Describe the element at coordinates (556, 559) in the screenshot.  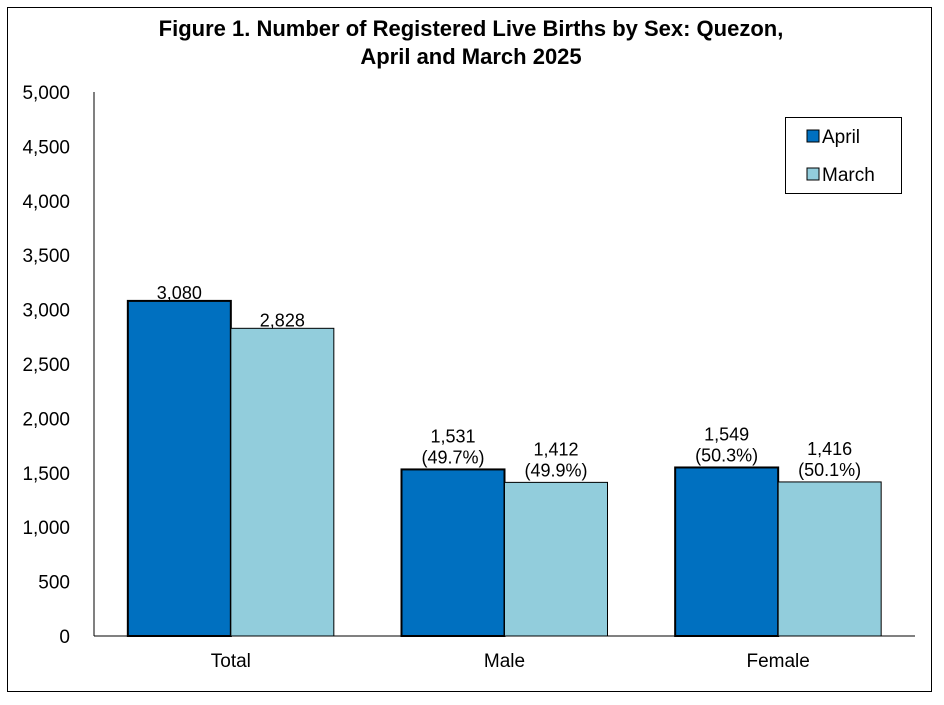
I see `bar-march-male` at that location.